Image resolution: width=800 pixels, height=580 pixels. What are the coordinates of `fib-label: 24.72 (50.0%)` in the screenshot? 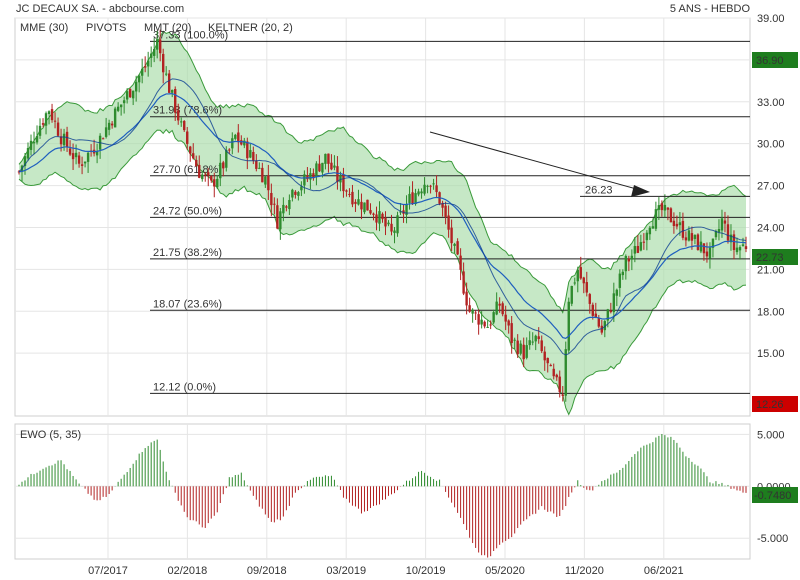 It's located at (187, 211).